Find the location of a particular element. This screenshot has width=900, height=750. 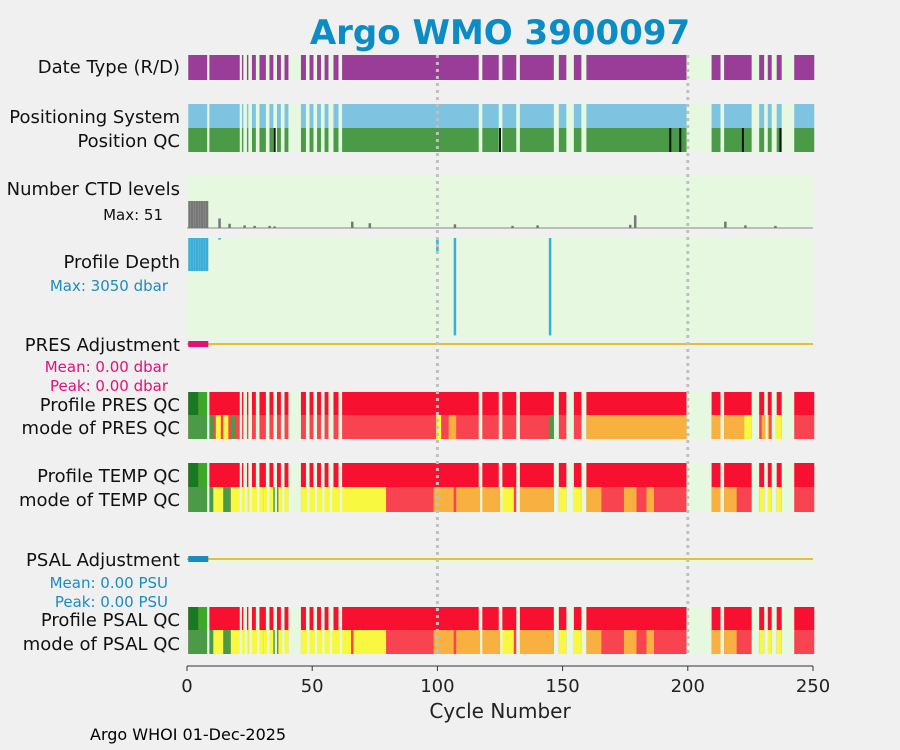

x-tick-label-1: 50 is located at coordinates (312, 686).